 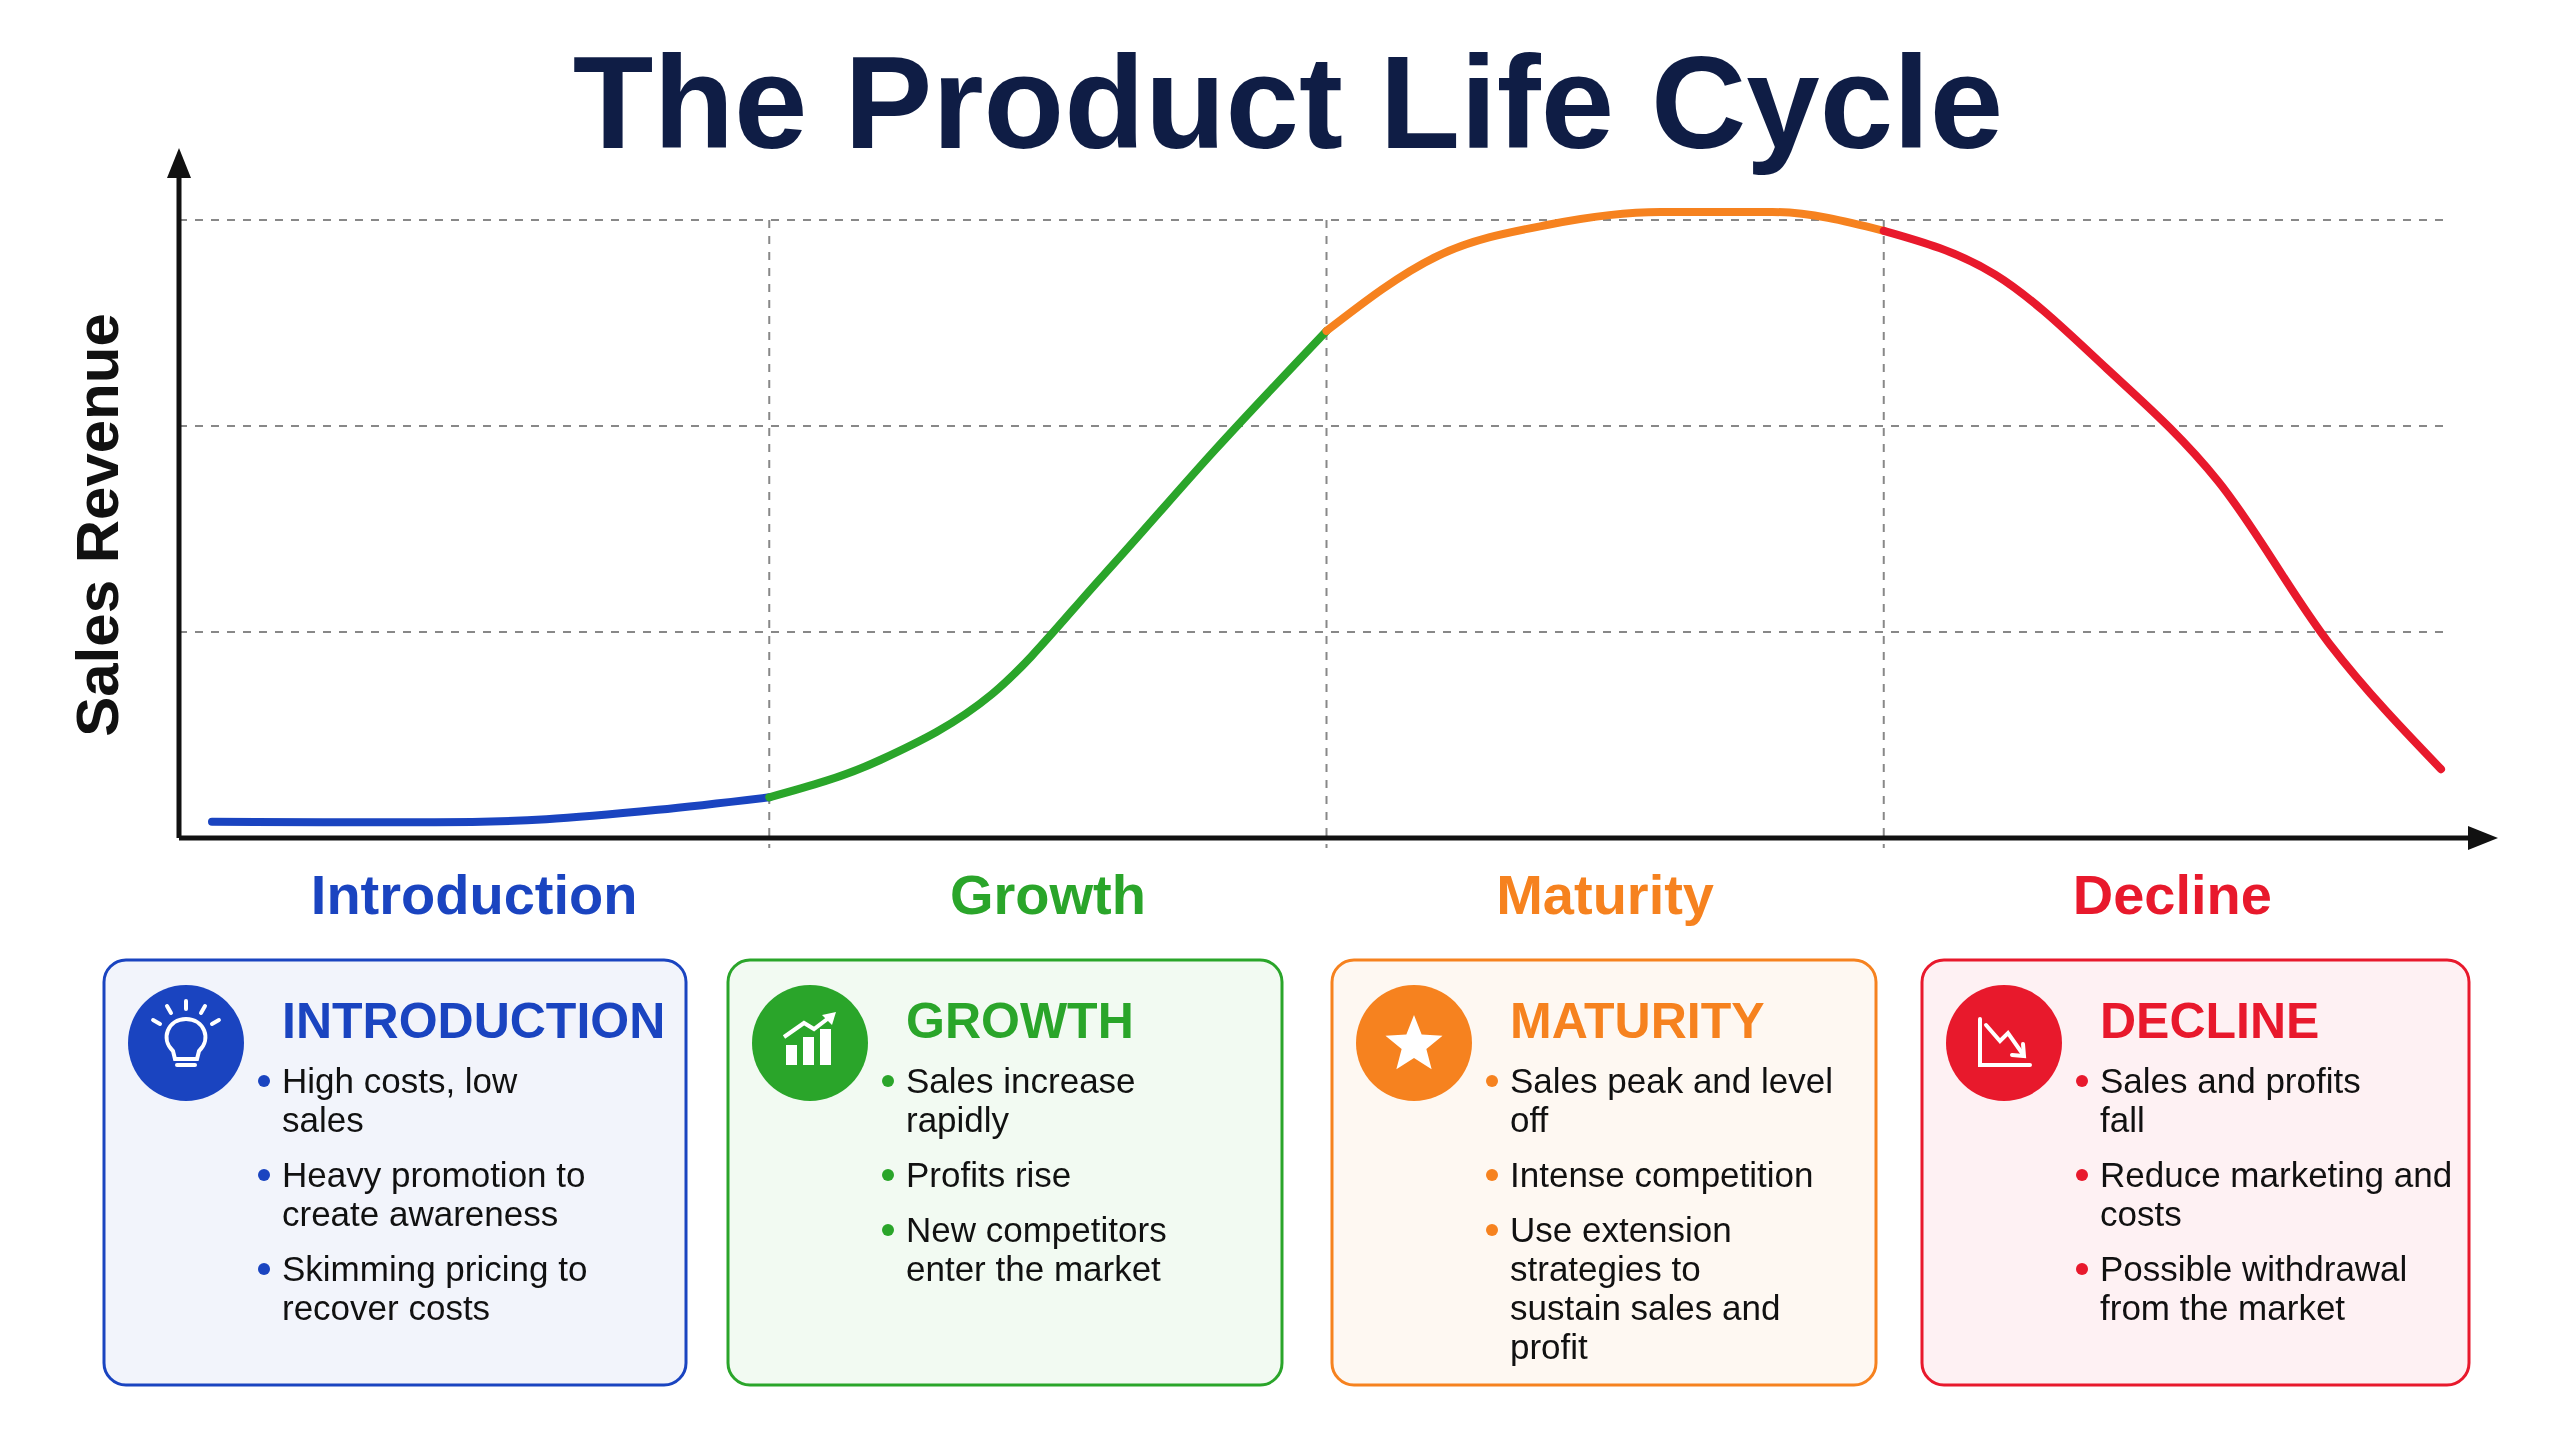 I want to click on text: Reduce marketing and costs, so click(x=2276, y=1194).